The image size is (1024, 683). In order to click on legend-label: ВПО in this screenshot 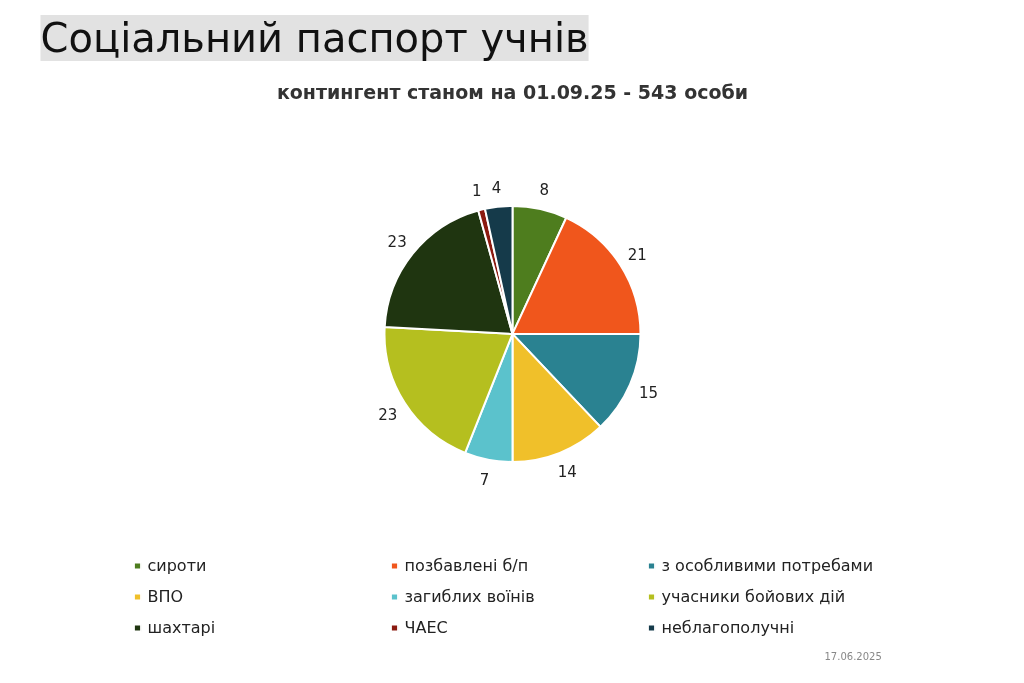, I will do `click(166, 596)`.